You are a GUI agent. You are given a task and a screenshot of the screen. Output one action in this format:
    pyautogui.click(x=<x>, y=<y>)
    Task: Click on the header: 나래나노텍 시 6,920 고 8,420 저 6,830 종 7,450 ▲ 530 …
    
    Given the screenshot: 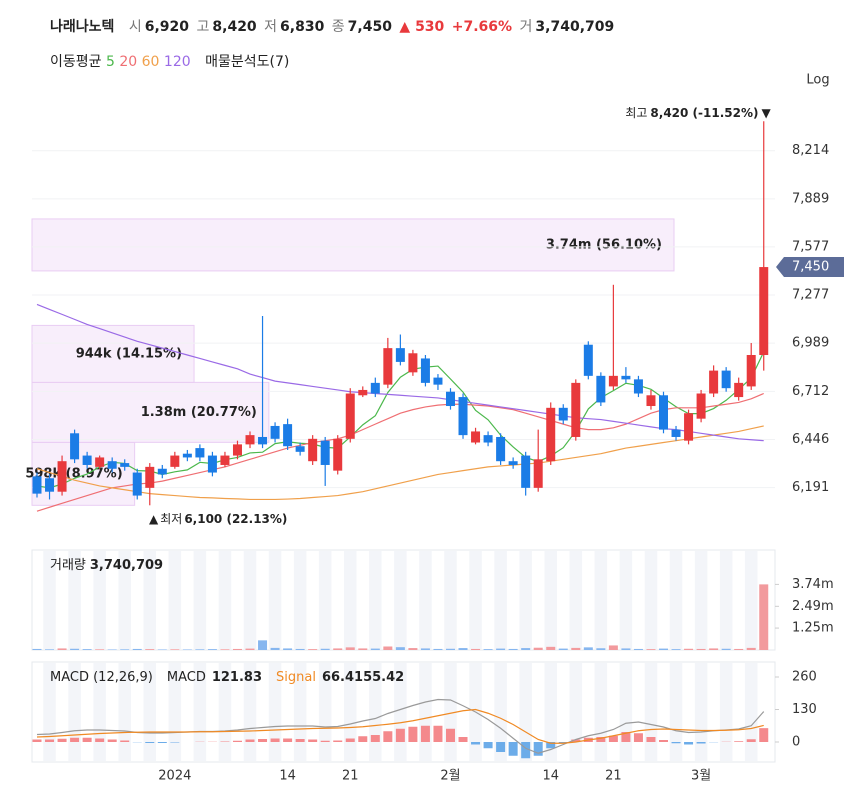 What is the action you would take?
    pyautogui.click(x=332, y=26)
    